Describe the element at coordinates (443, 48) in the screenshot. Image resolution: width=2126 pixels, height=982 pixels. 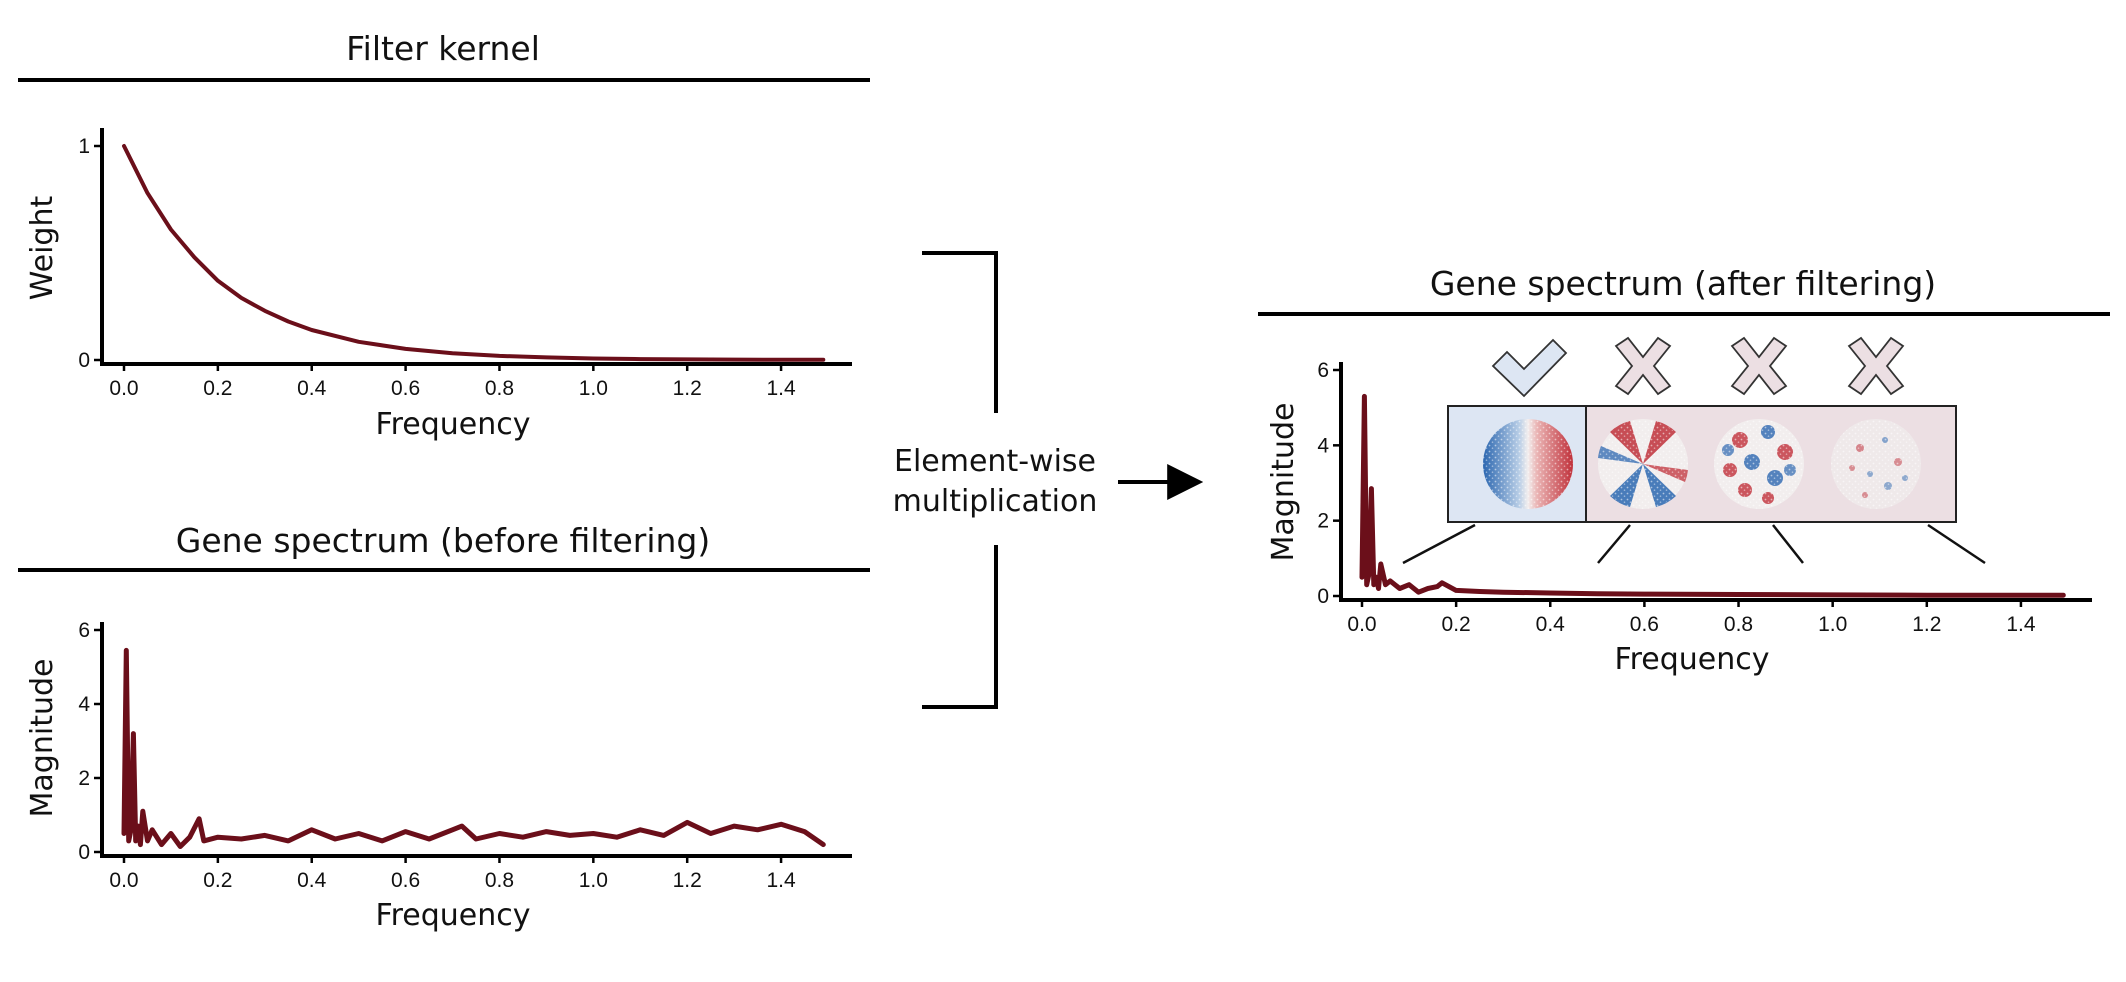
I see `panel-title: Filter kernel` at that location.